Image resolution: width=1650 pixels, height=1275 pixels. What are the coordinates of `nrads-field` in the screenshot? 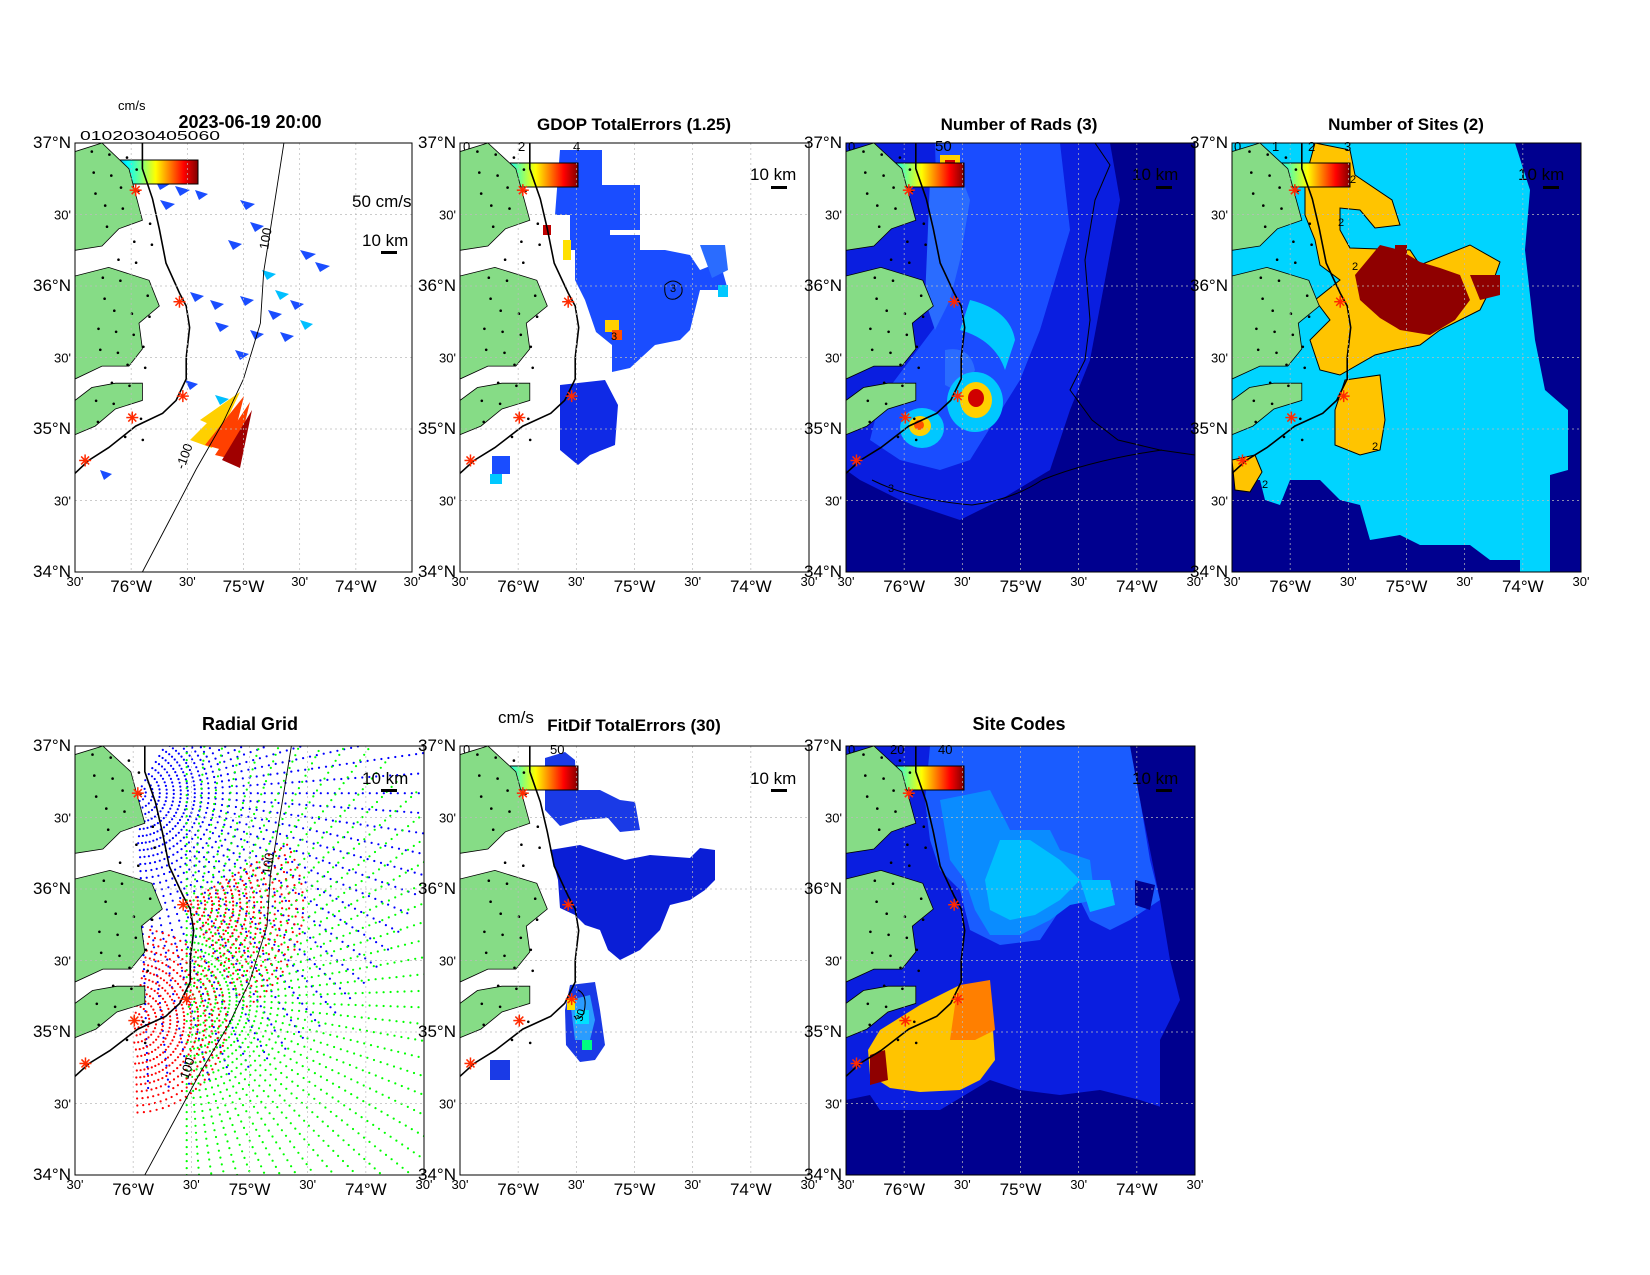 It's located at (1020, 331).